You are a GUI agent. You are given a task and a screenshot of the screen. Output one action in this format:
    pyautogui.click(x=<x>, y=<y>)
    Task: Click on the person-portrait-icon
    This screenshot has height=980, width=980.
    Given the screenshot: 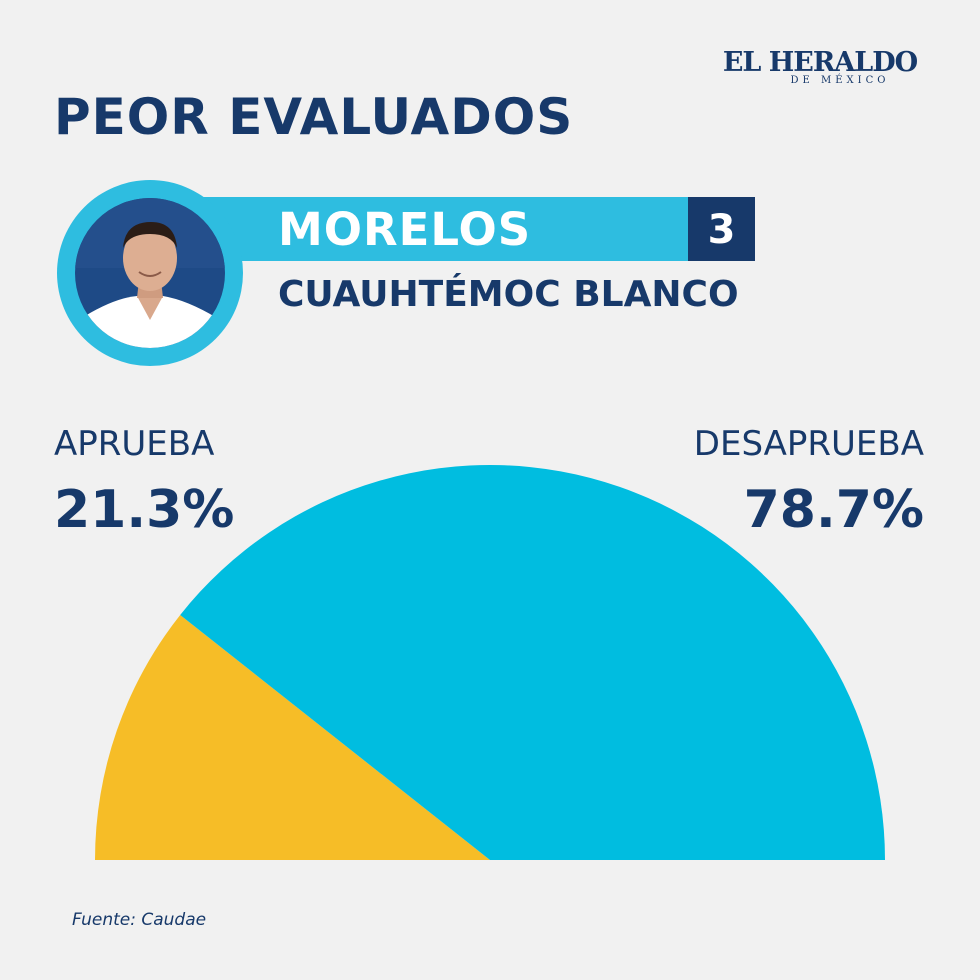 What is the action you would take?
    pyautogui.click(x=150, y=273)
    